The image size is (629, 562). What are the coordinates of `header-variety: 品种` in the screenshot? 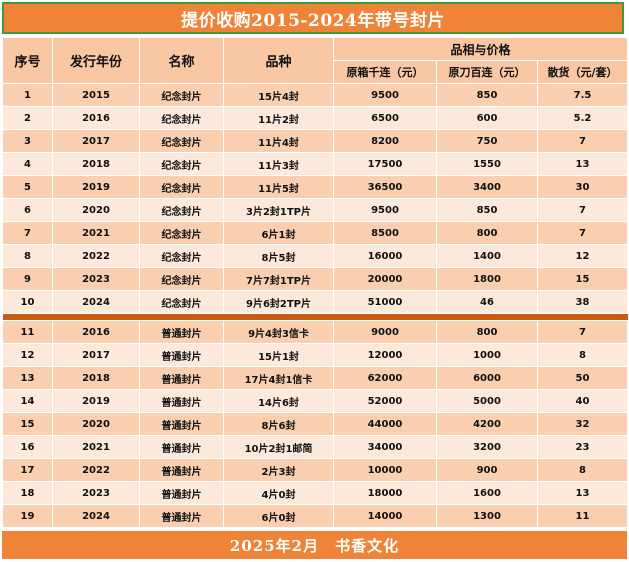 It's located at (278, 60).